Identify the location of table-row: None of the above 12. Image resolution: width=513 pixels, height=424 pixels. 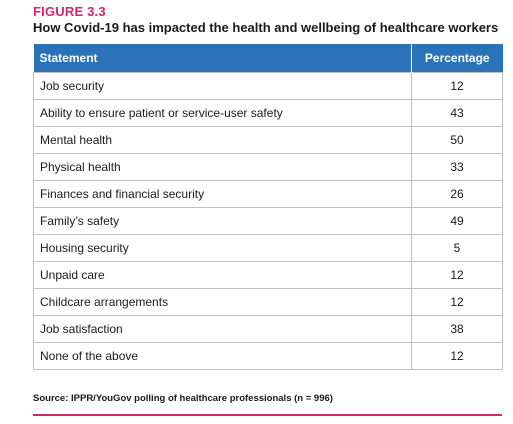
(268, 356).